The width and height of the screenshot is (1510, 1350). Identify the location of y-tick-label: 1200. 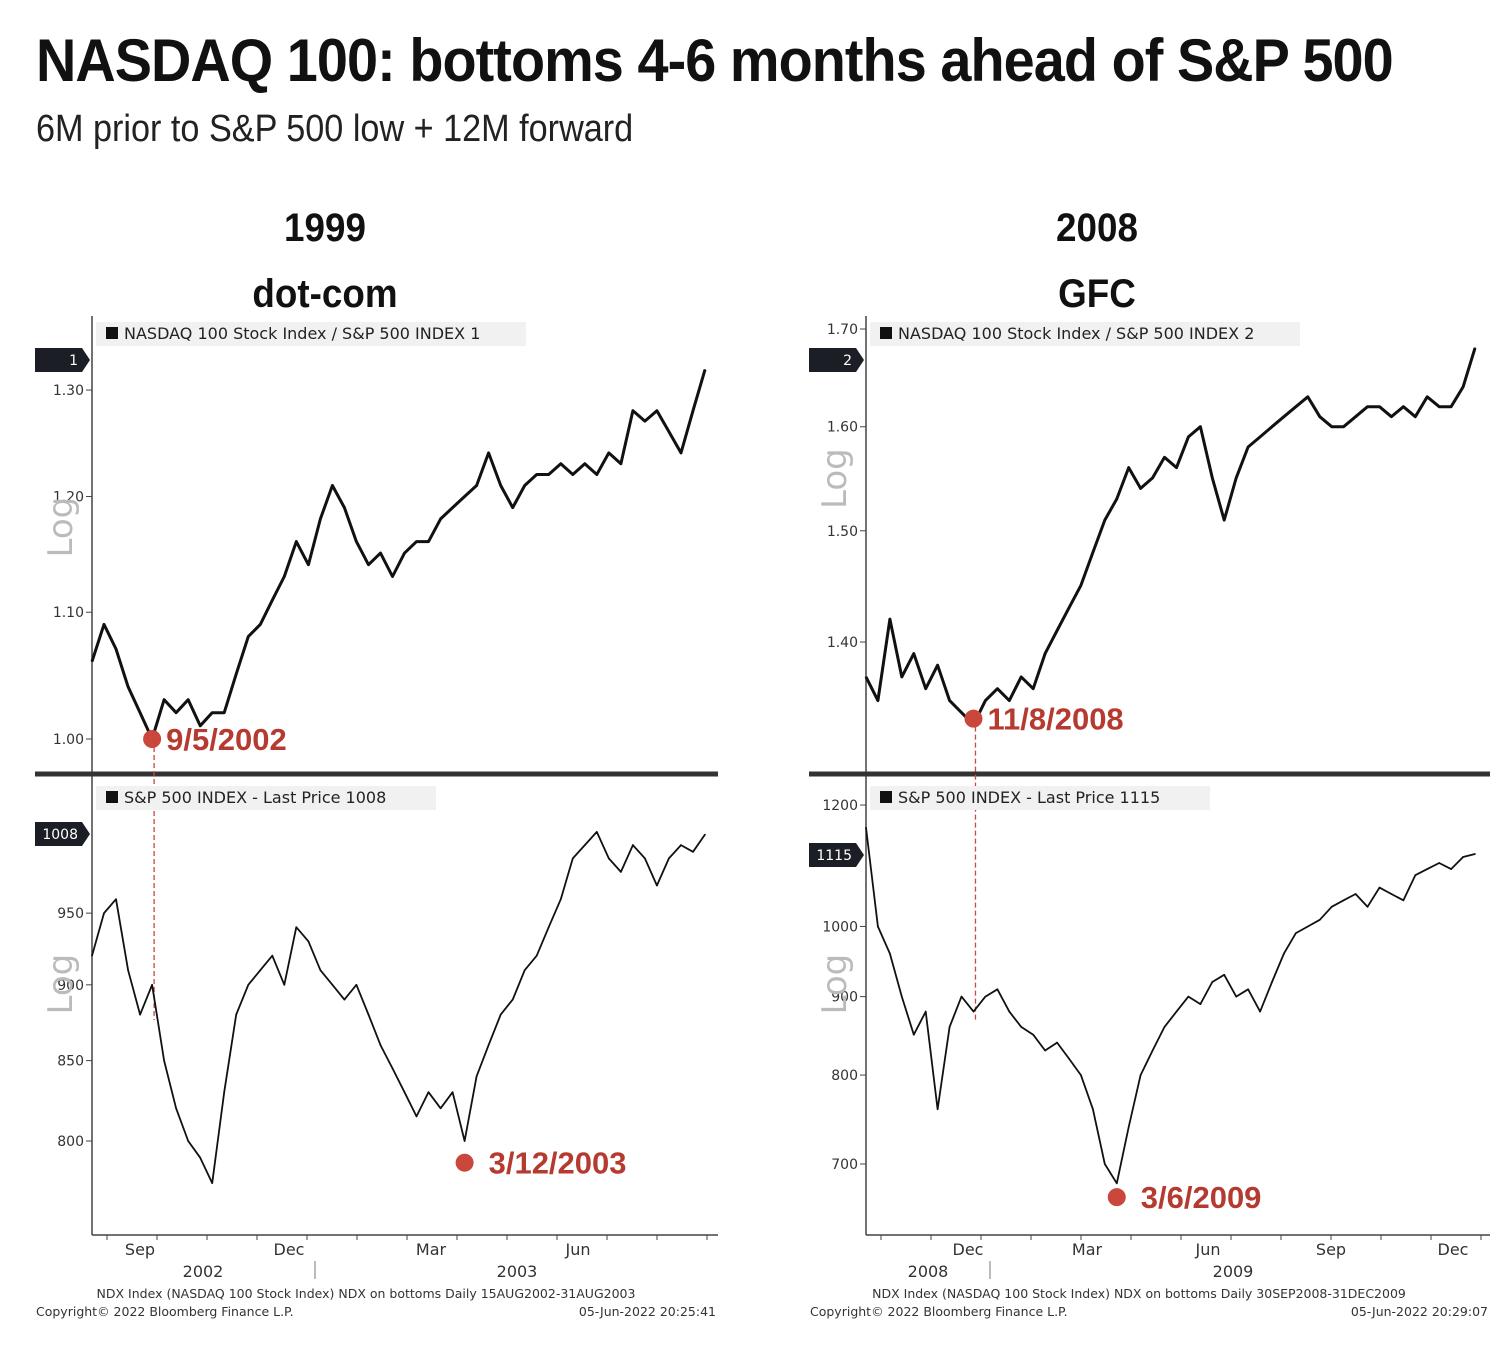
(840, 806).